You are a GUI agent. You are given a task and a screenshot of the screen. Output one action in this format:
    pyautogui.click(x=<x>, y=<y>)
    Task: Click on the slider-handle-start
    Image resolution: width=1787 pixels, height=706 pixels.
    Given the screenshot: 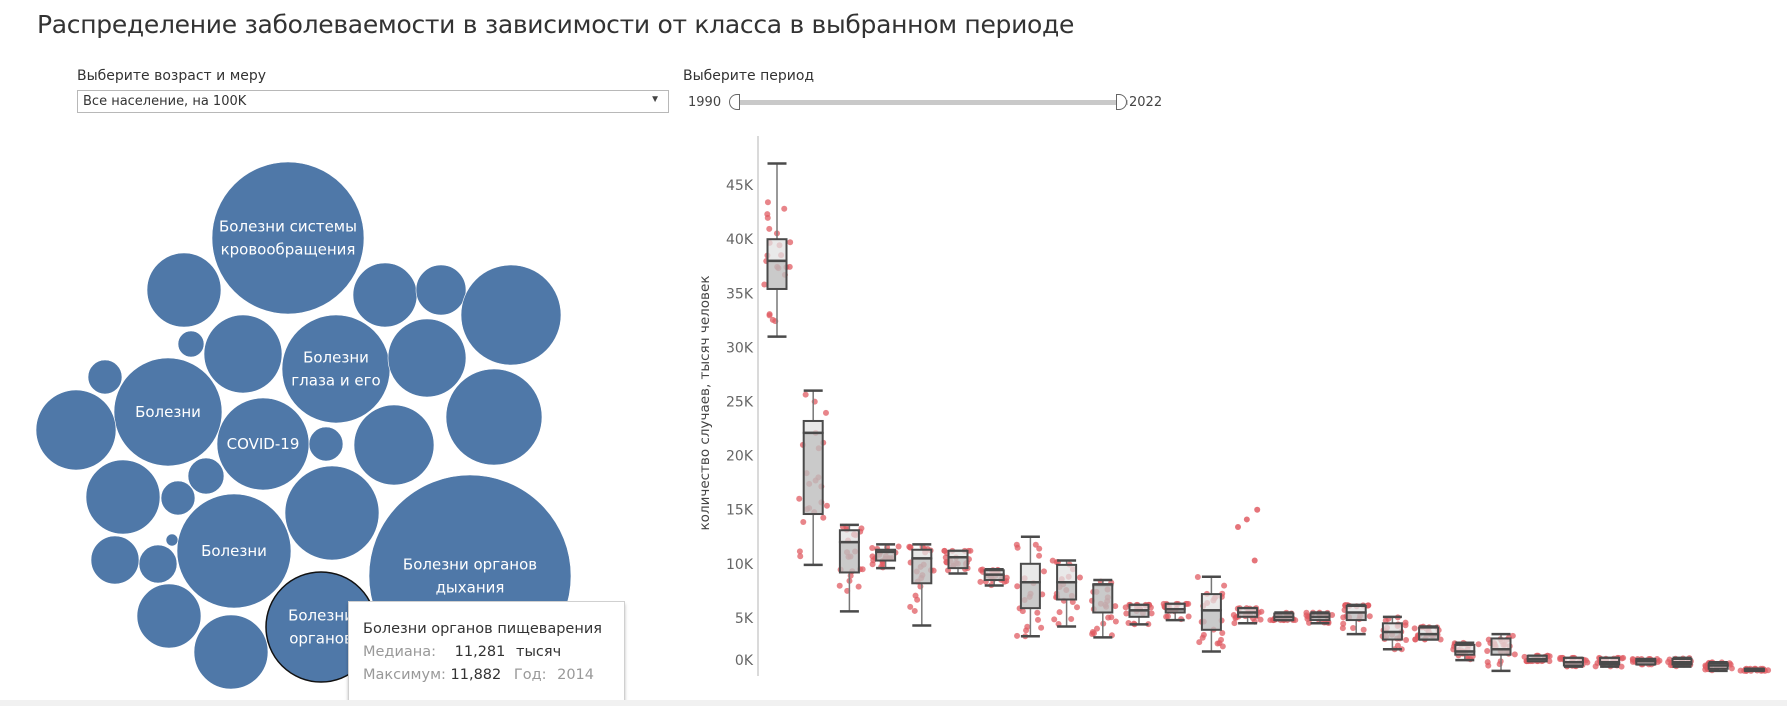 What is the action you would take?
    pyautogui.click(x=734, y=102)
    